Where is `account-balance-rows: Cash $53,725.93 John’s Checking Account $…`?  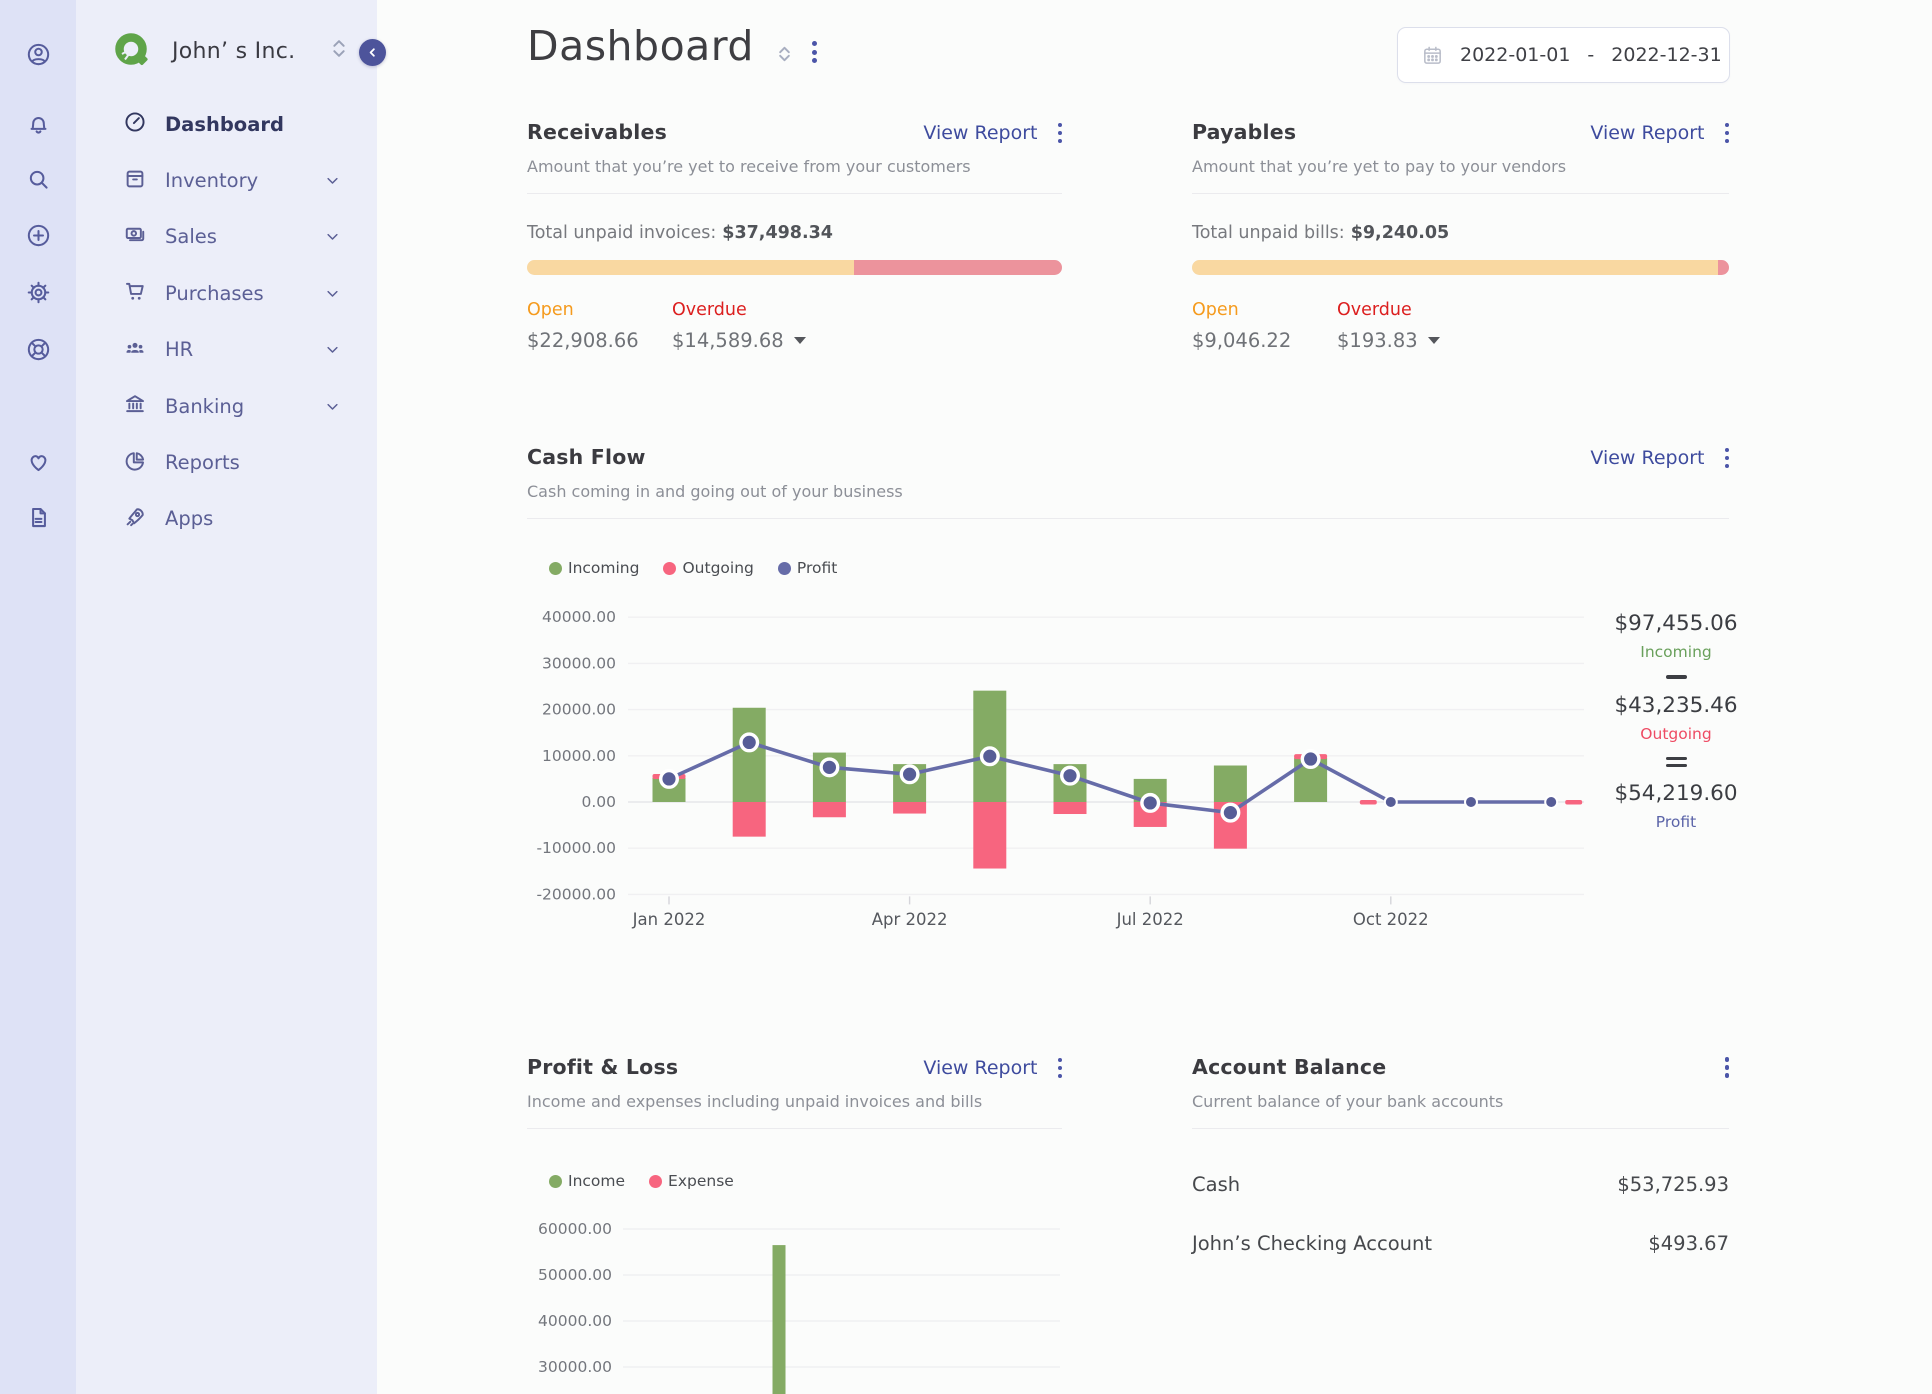 account-balance-rows: Cash $53,725.93 John’s Checking Account $… is located at coordinates (1460, 1196).